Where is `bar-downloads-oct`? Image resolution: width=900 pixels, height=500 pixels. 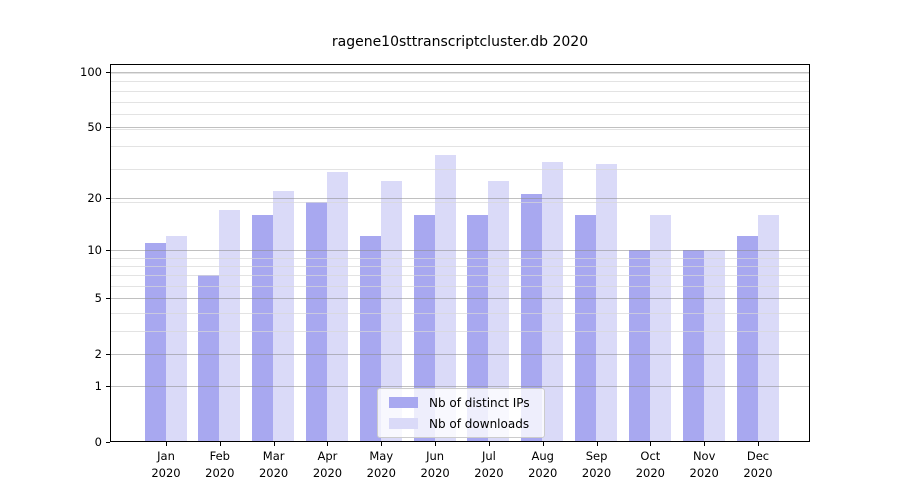 bar-downloads-oct is located at coordinates (660, 328).